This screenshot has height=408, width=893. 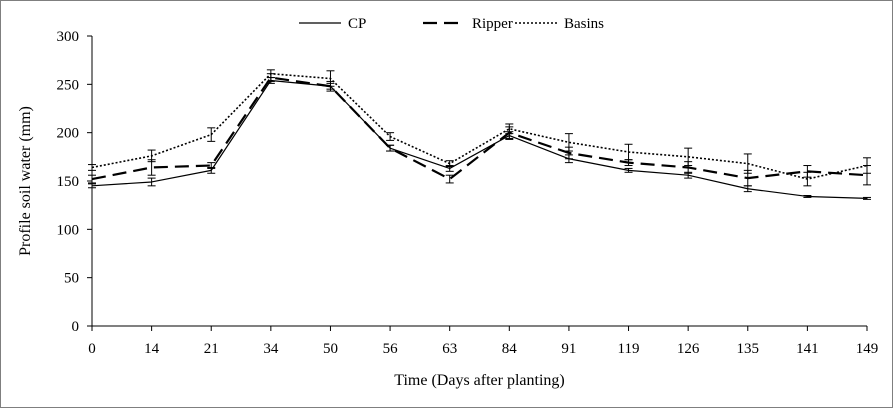 I want to click on x-tick-label: 141, so click(x=807, y=349).